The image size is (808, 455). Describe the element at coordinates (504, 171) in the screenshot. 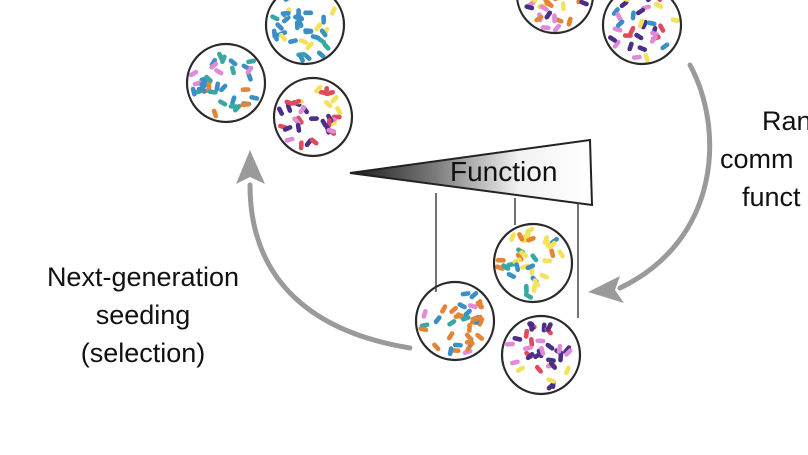

I see `function-label: Function` at that location.